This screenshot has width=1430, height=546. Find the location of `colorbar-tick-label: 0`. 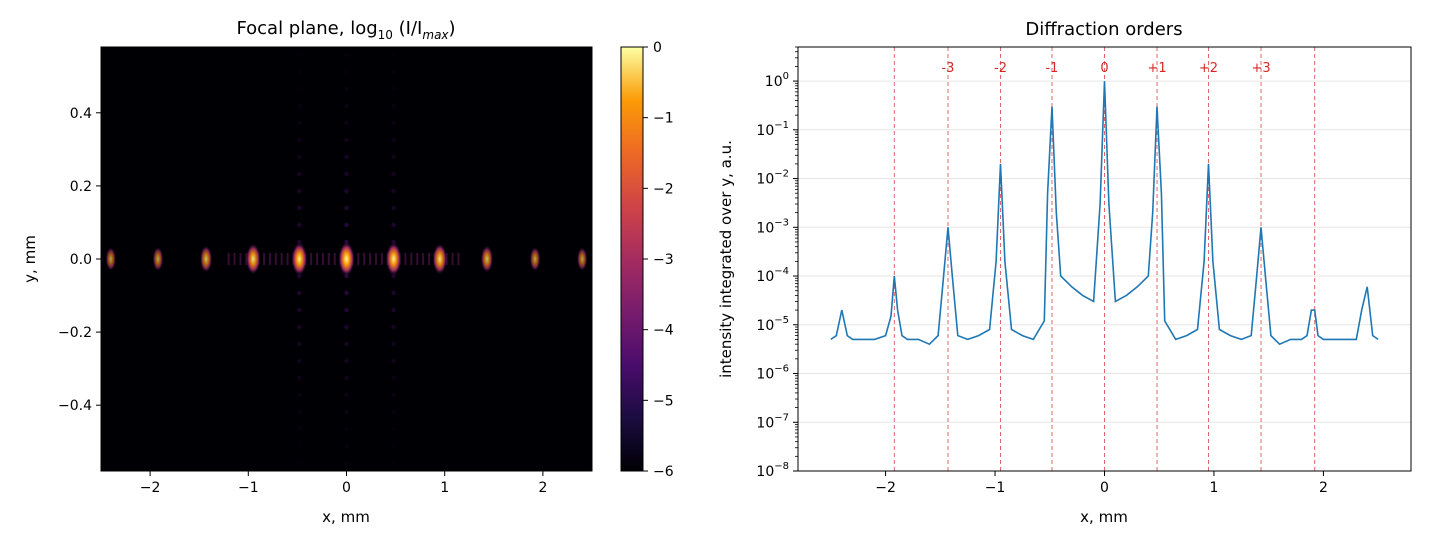

colorbar-tick-label: 0 is located at coordinates (657, 48).